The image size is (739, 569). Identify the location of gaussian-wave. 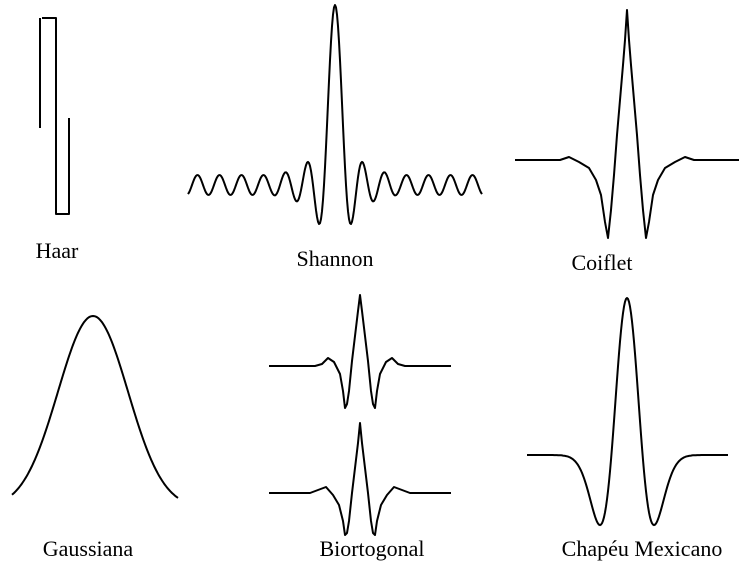
(95, 407).